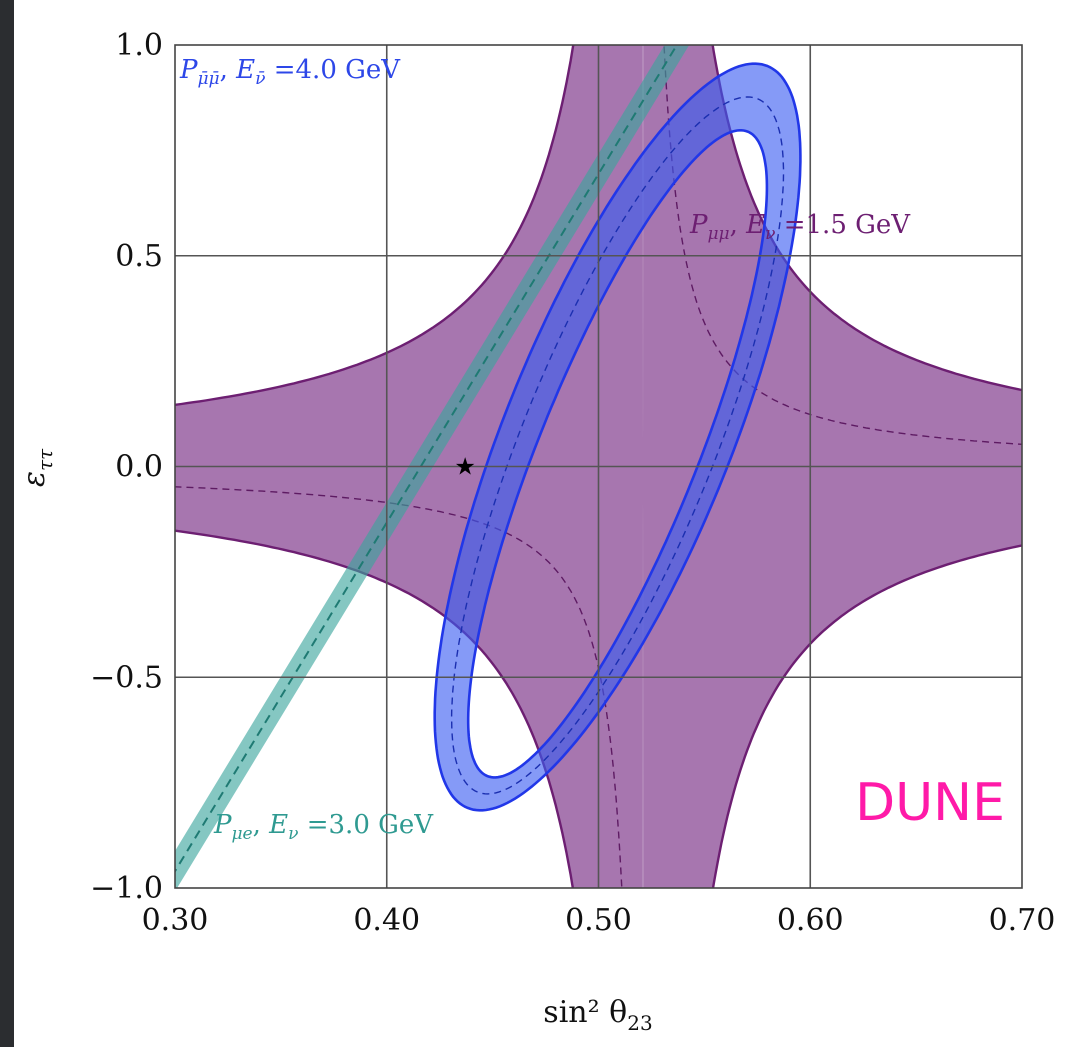 The height and width of the screenshot is (1047, 1075). Describe the element at coordinates (323, 827) in the screenshot. I see `legend-label-p-mue: Pμe, Eν =3.0 GeV` at that location.